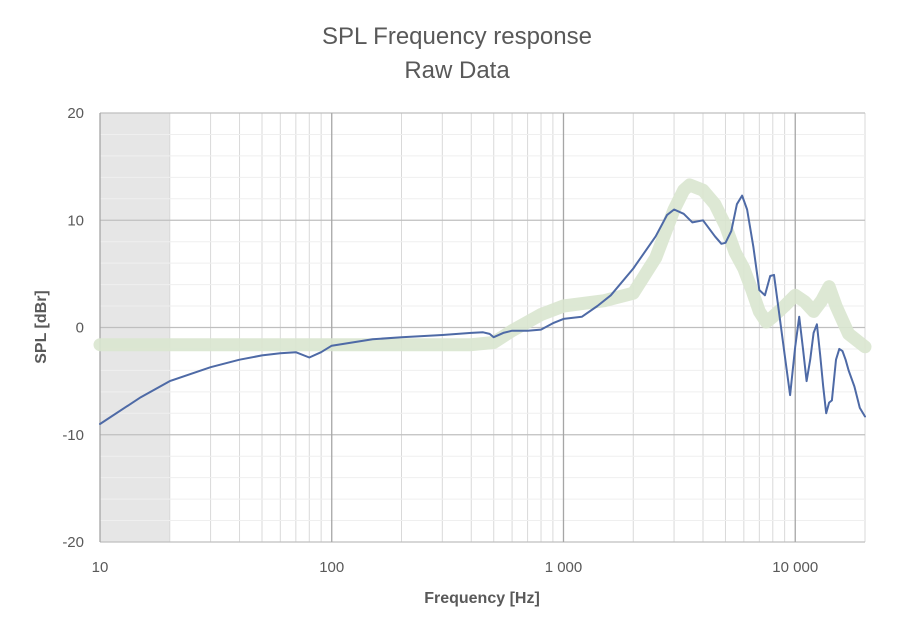 This screenshot has width=914, height=635. I want to click on y-tick-label: 10, so click(75, 220).